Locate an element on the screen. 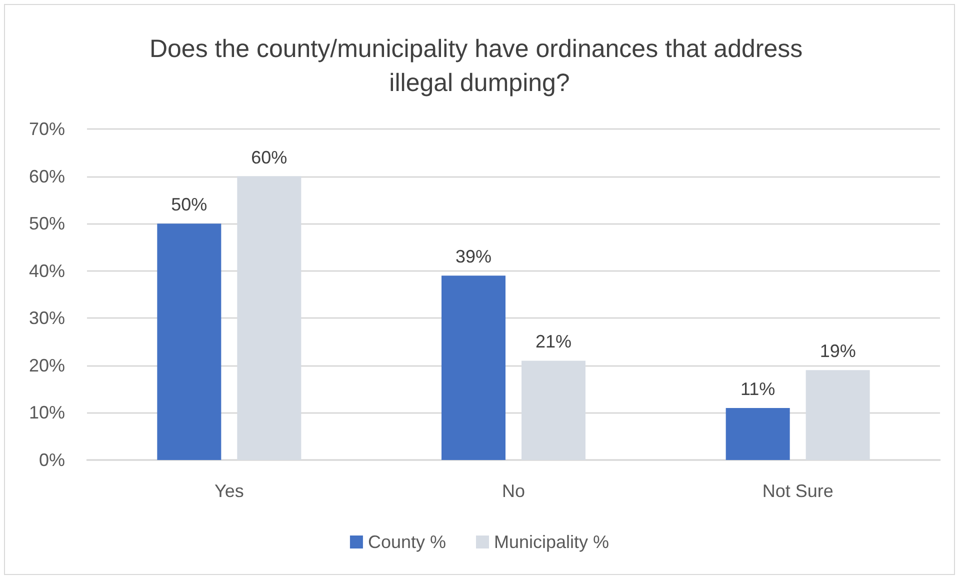 The width and height of the screenshot is (959, 579). legend-label: Municipality % is located at coordinates (552, 542).